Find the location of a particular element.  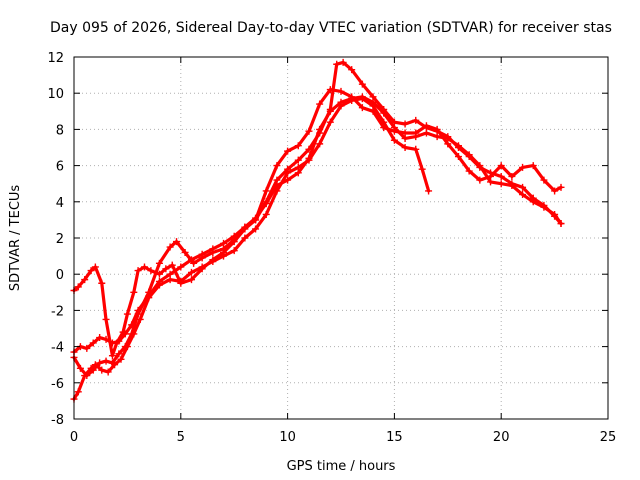

y-tick-label: 6 is located at coordinates (60, 167).